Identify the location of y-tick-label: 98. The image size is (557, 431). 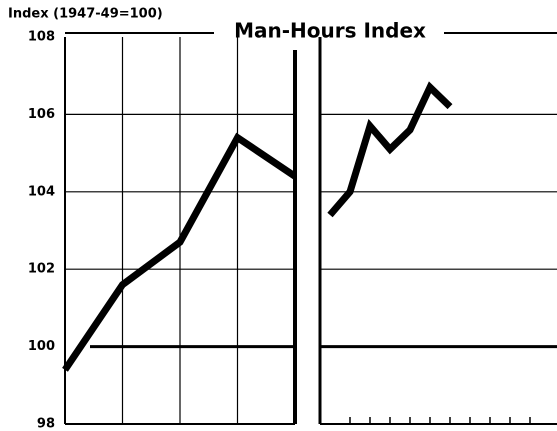
(46, 424).